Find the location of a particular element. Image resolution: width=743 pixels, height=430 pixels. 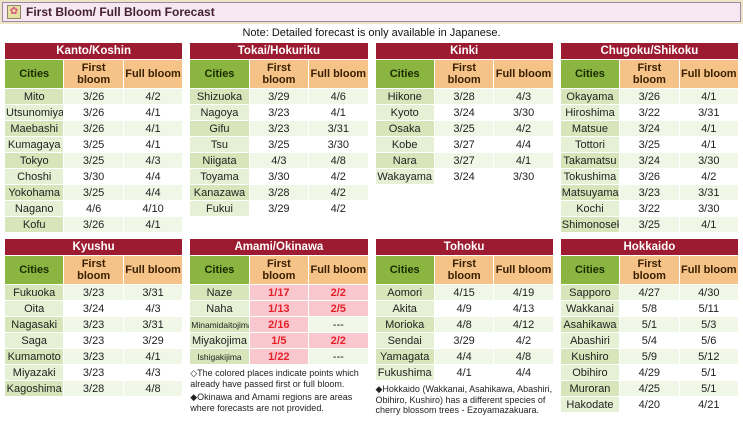

first-bloom-cell: 3/30 is located at coordinates (93, 176).